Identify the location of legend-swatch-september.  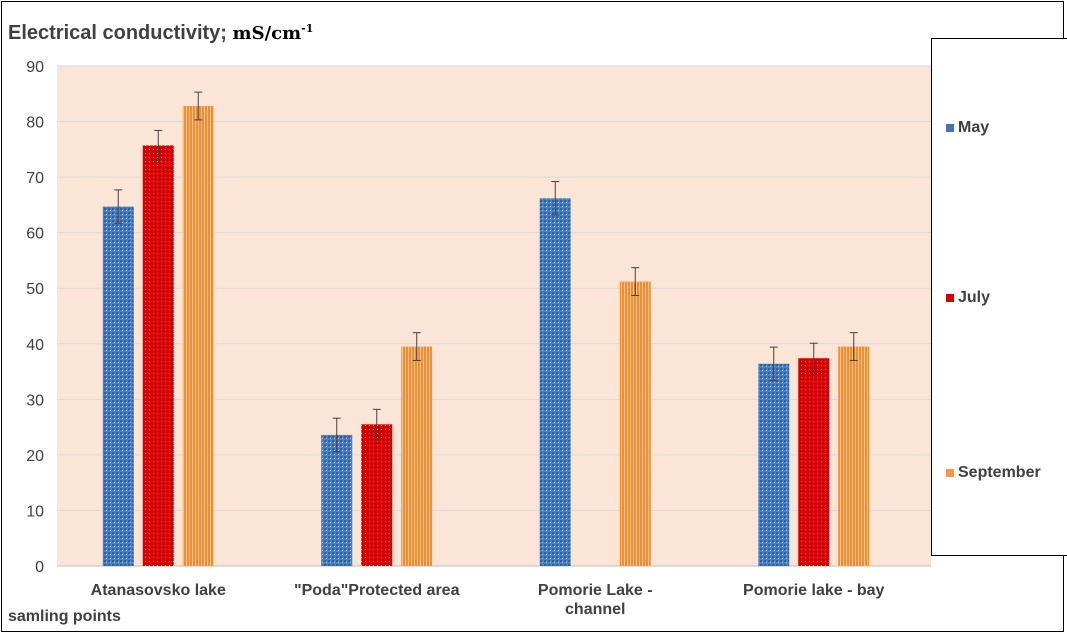
(950, 473).